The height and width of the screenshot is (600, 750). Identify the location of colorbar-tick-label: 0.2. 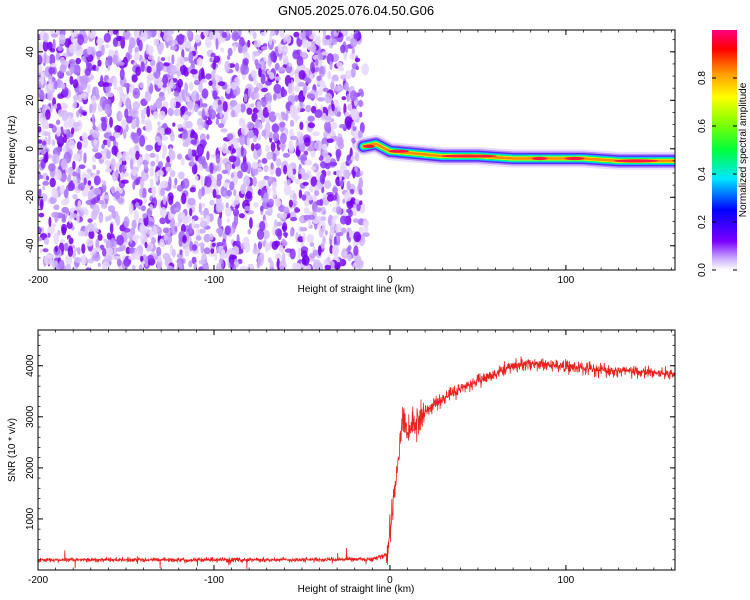
(702, 222).